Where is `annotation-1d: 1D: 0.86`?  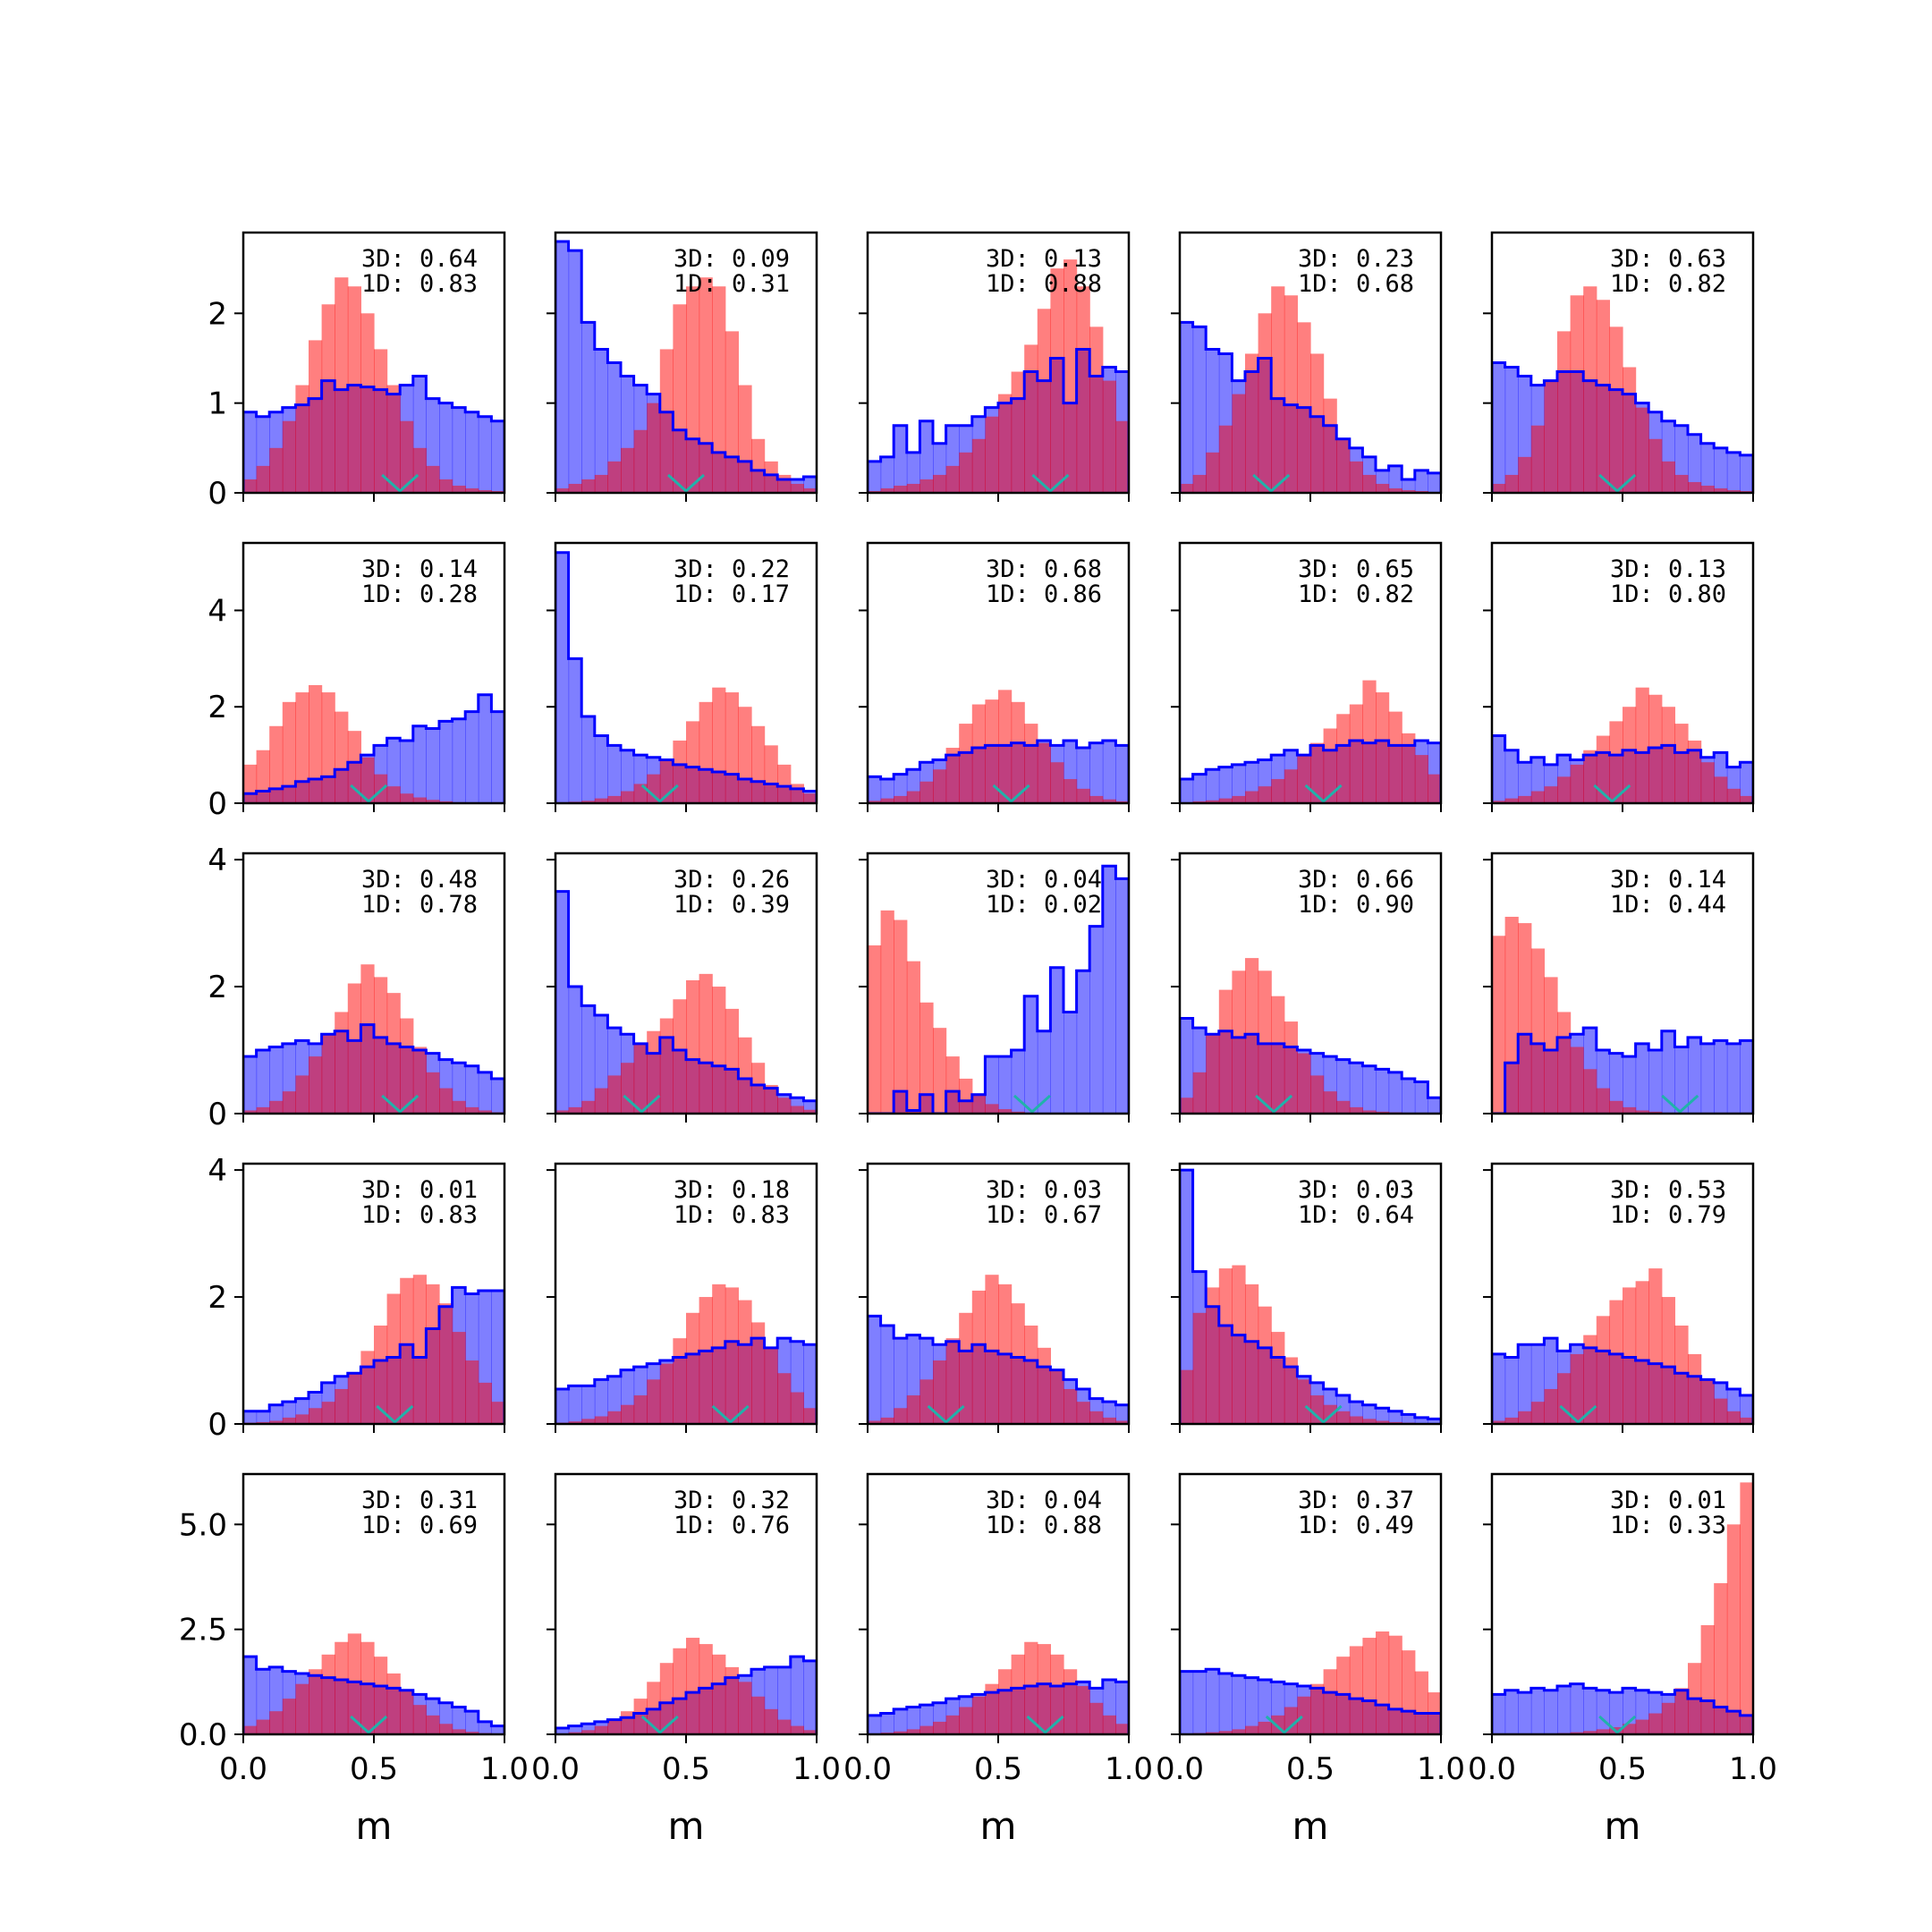
annotation-1d: 1D: 0.86 is located at coordinates (1044, 594).